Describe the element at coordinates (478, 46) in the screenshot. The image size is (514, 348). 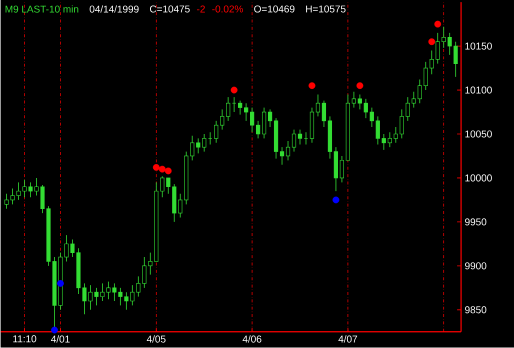
I see `y-tick-label: 10150` at that location.